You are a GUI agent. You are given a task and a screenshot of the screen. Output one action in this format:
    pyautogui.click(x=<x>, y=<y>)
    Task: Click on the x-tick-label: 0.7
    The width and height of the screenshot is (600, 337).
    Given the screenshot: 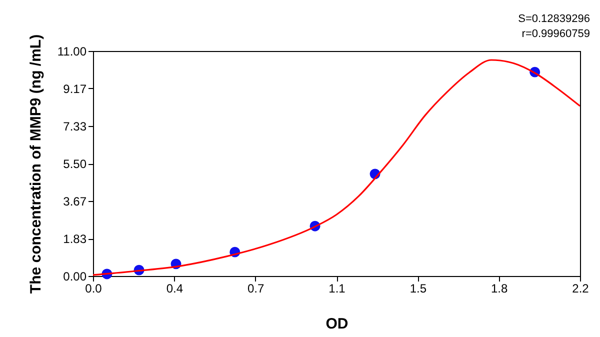 What is the action you would take?
    pyautogui.click(x=255, y=289)
    